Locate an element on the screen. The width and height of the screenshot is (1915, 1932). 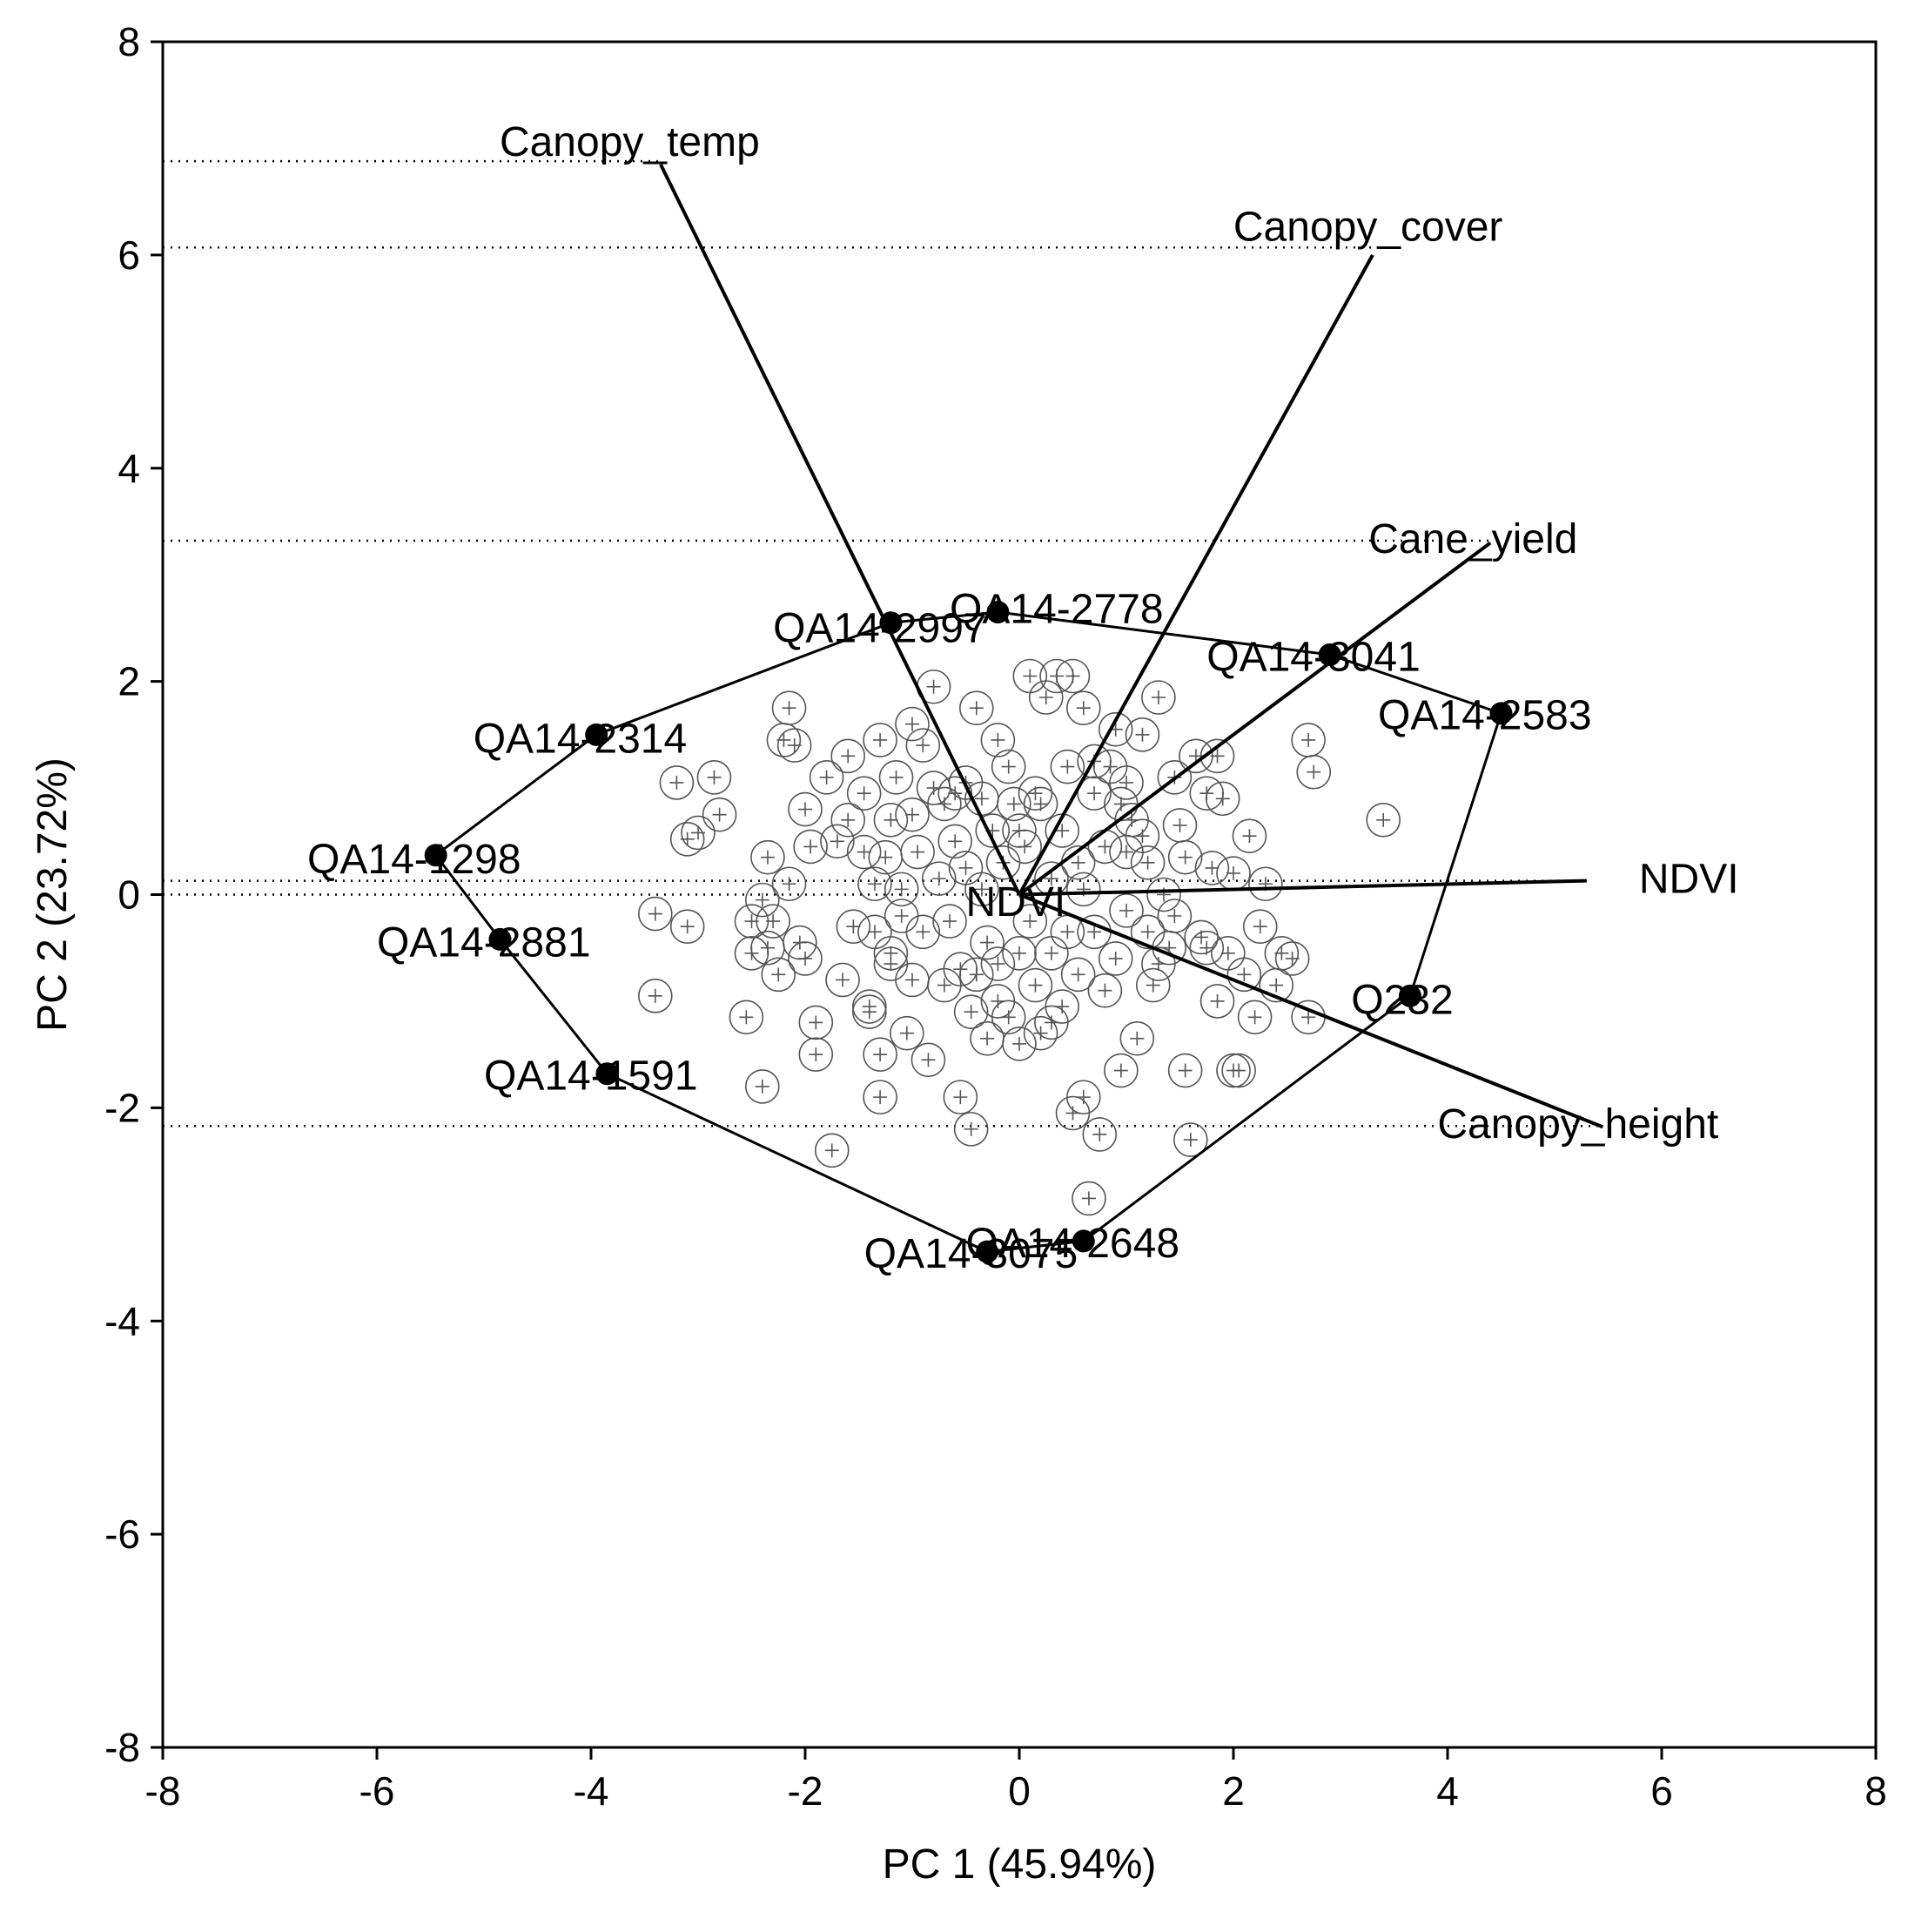
x-tick-label: -6 is located at coordinates (377, 1791).